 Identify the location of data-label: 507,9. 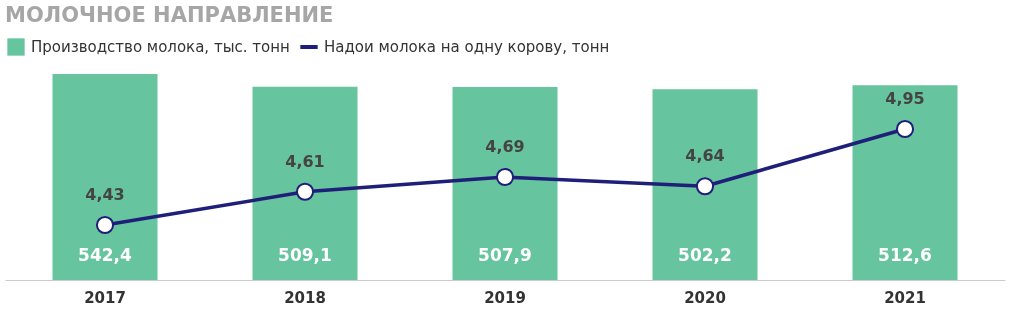
(505, 255).